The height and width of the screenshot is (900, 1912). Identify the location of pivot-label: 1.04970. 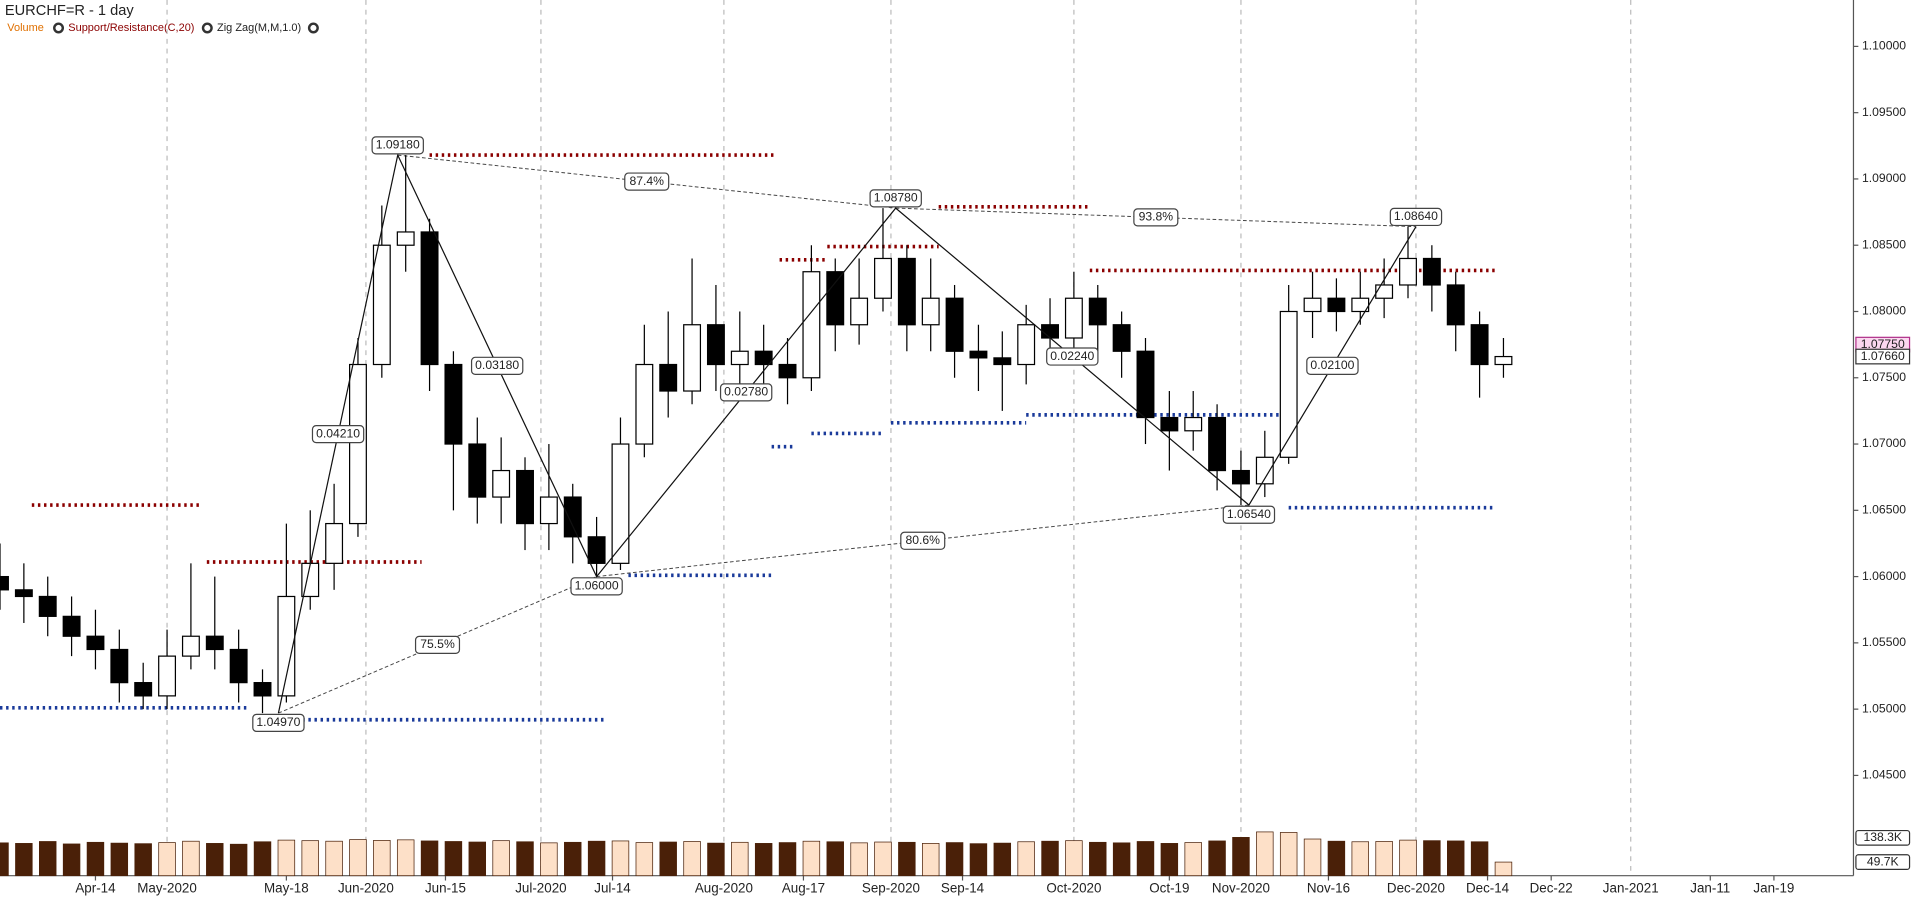
(278, 722).